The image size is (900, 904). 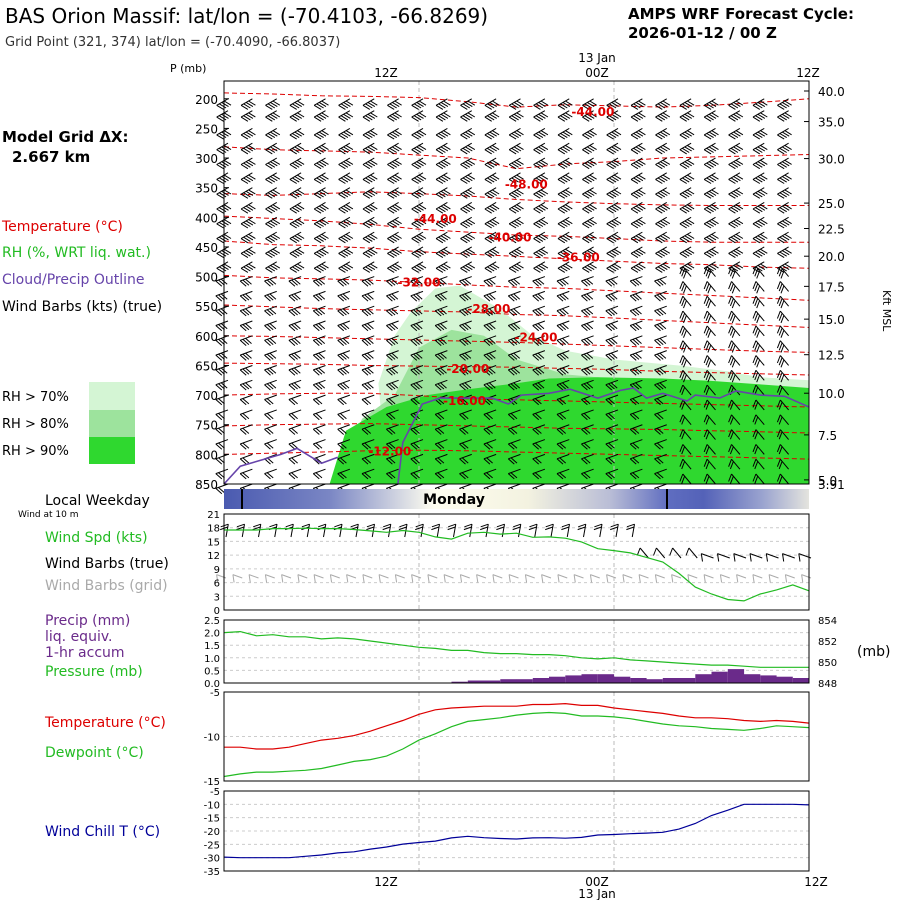 What do you see at coordinates (516, 436) in the screenshot?
I see `cloud-outline` at bounding box center [516, 436].